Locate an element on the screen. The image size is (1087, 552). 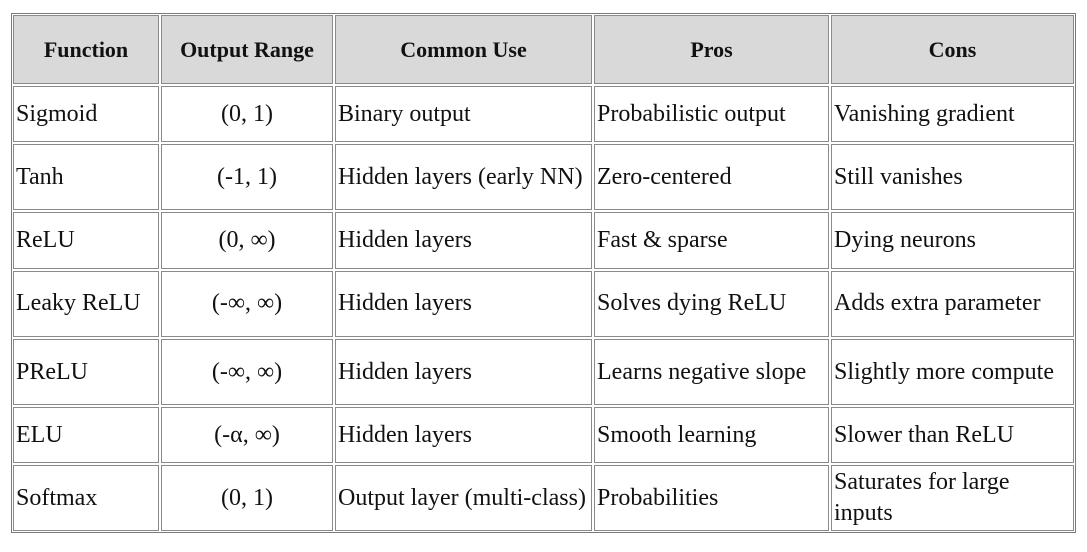
cell-pros: Probabilities is located at coordinates (711, 498).